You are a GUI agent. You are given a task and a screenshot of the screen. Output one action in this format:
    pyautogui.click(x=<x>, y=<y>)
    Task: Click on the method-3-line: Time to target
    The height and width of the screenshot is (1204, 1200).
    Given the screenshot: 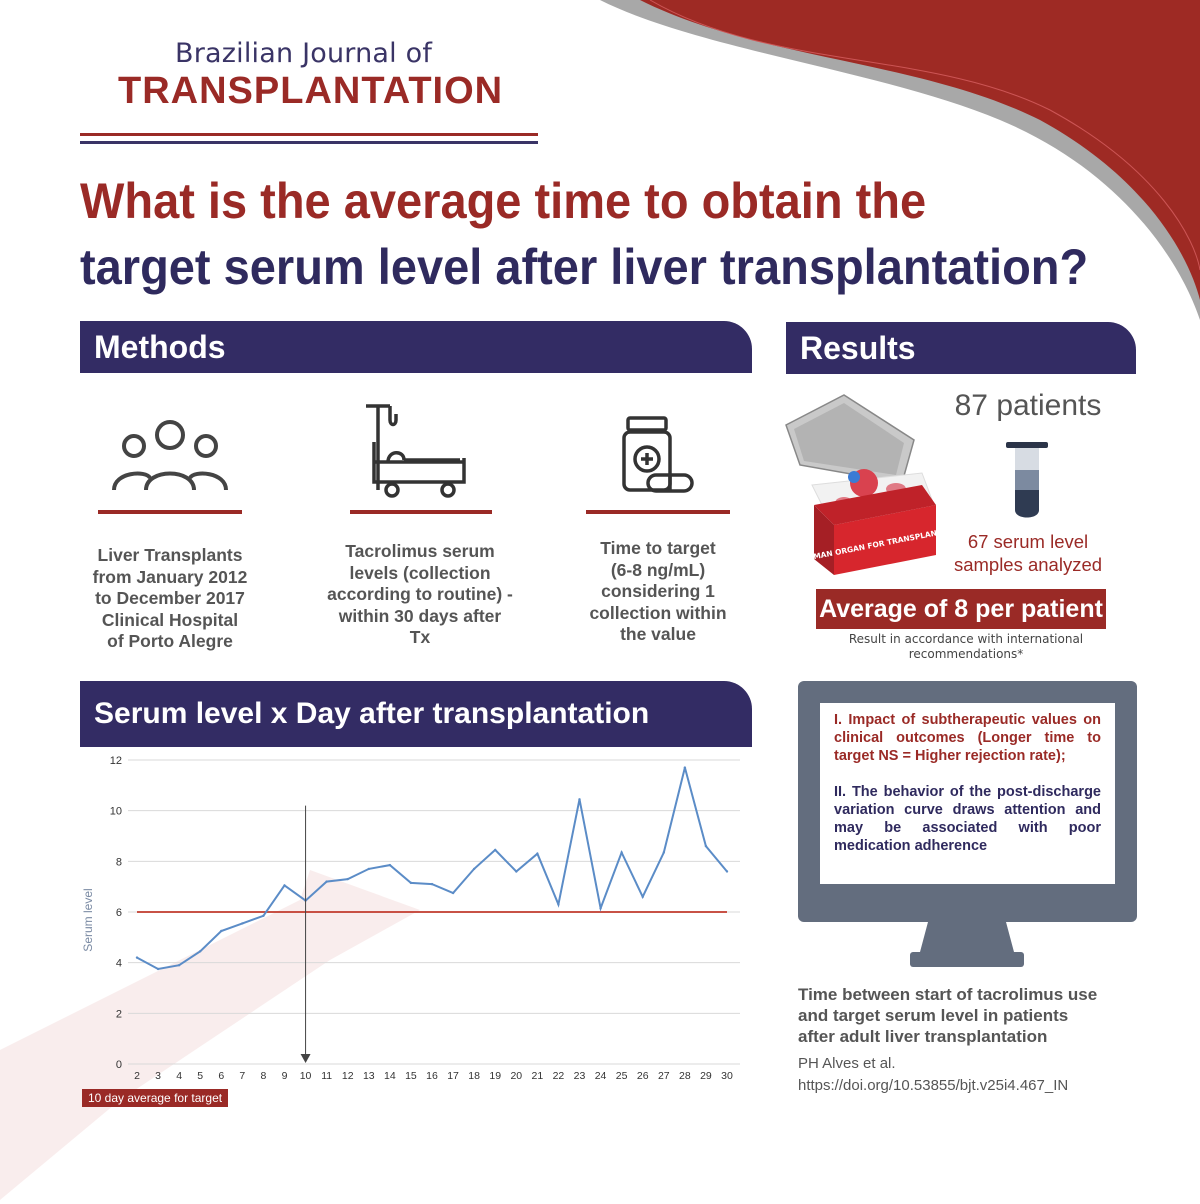 What is the action you would take?
    pyautogui.click(x=658, y=548)
    